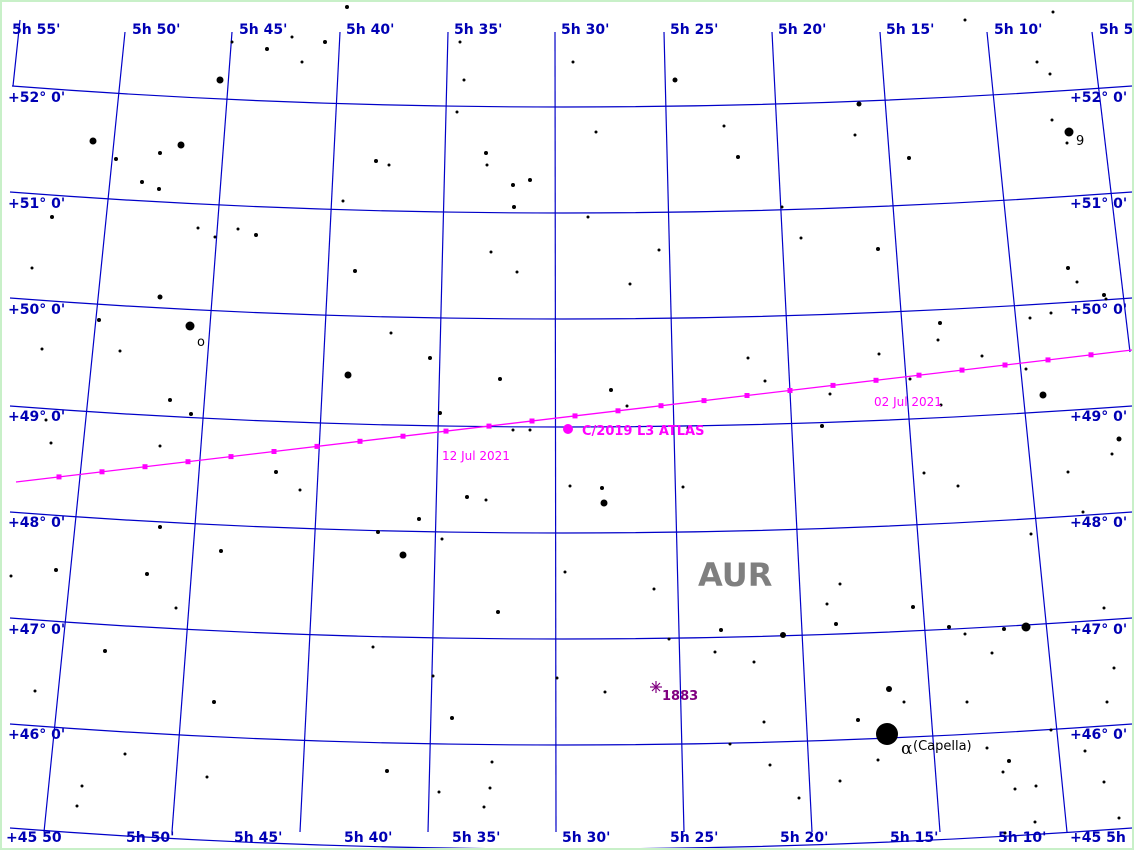  What do you see at coordinates (1022, 838) in the screenshot?
I see `ra-label: 5h 10'` at bounding box center [1022, 838].